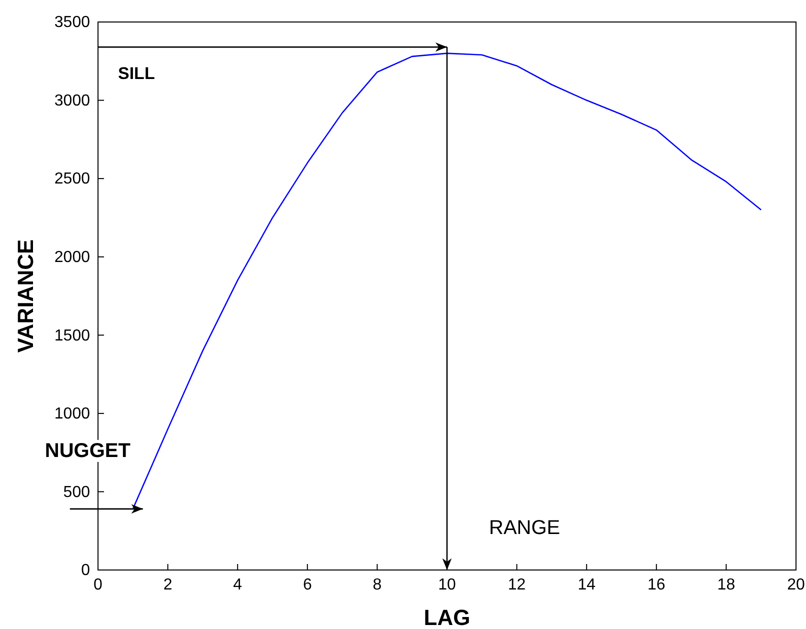  Describe the element at coordinates (136, 74) in the screenshot. I see `ref-line-label: SILL` at that location.